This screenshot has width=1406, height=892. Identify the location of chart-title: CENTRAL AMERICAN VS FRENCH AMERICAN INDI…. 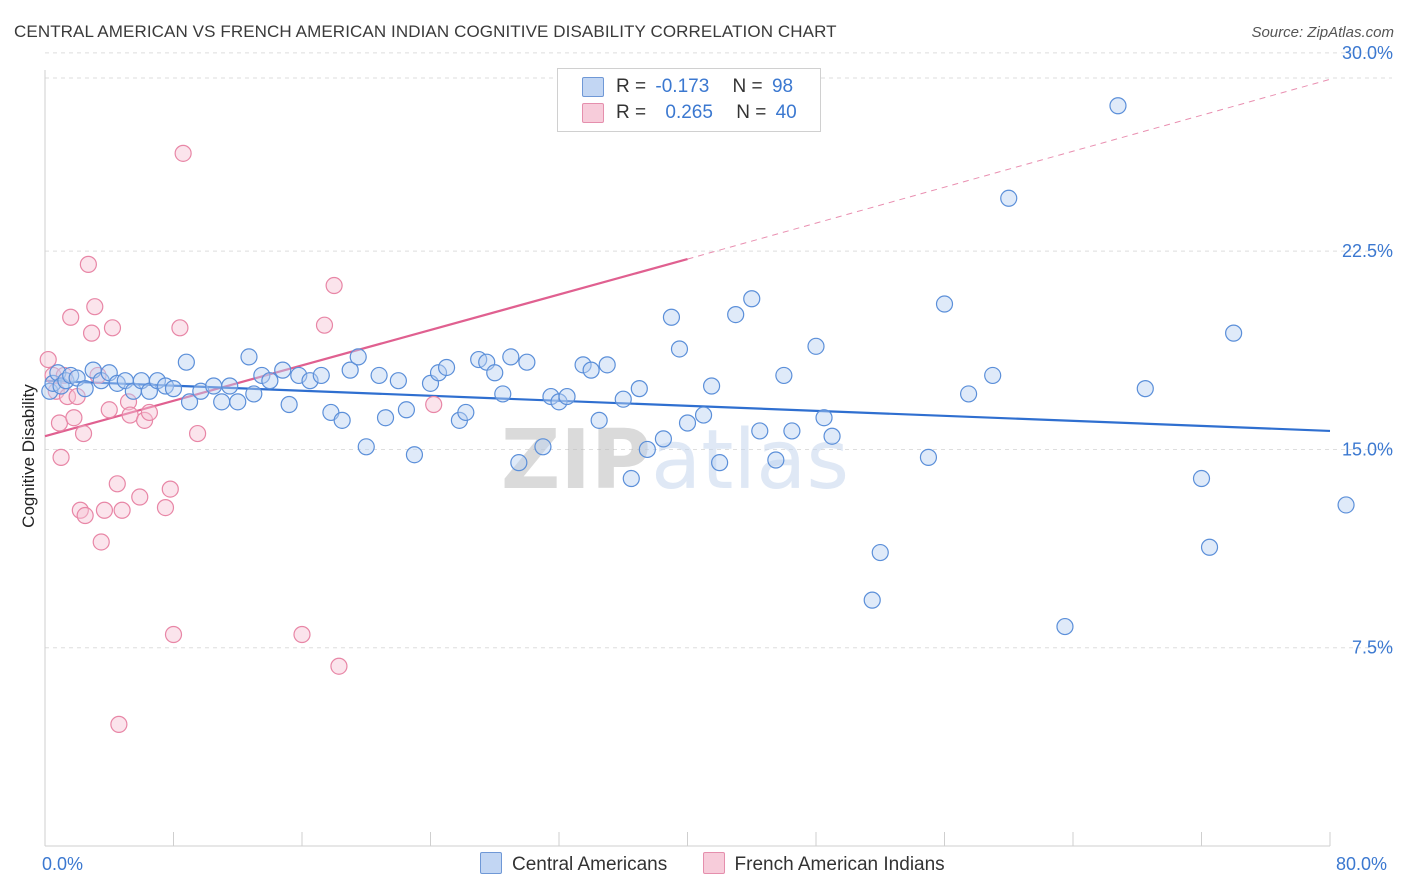
(425, 31).